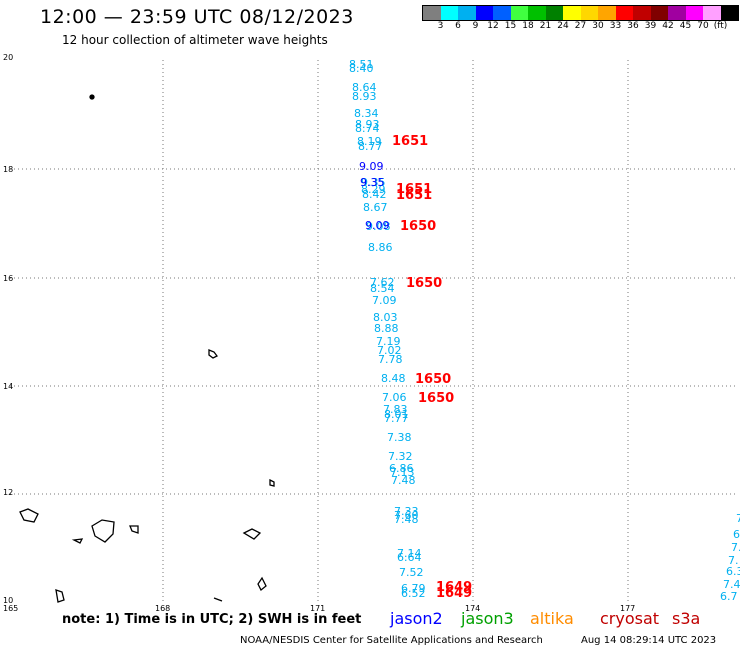 This screenshot has height=650, width=740. Describe the element at coordinates (649, 640) in the screenshot. I see `generated-timestamp: Aug 14 08:29:14 UTC 2023` at that location.